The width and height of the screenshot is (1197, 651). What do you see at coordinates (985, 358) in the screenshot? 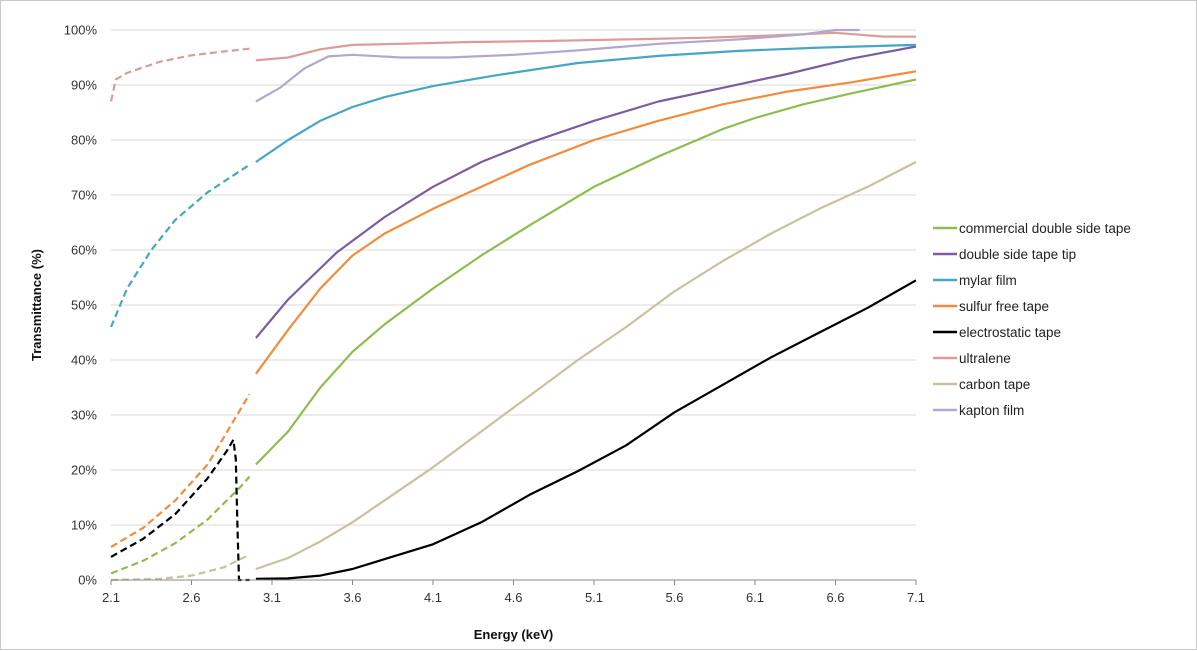
I see `legend-label: ultralene` at bounding box center [985, 358].